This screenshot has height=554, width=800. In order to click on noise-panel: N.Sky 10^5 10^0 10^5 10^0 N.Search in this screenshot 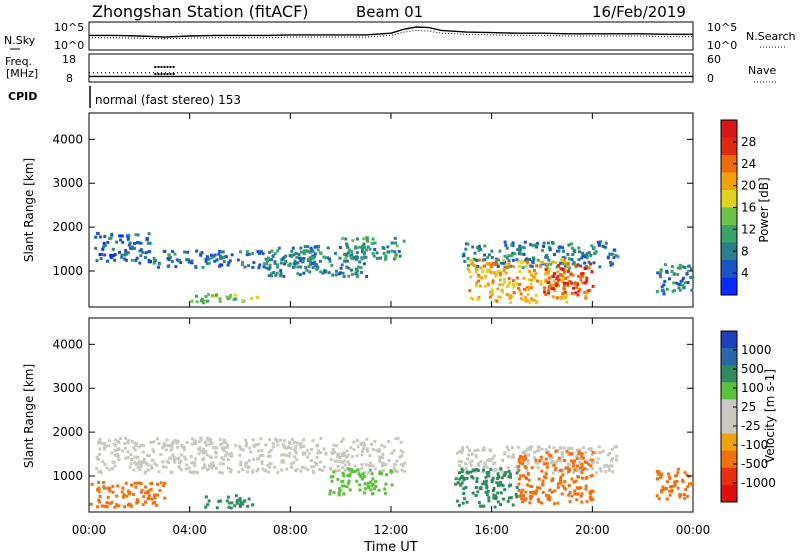, I will do `click(400, 36)`.